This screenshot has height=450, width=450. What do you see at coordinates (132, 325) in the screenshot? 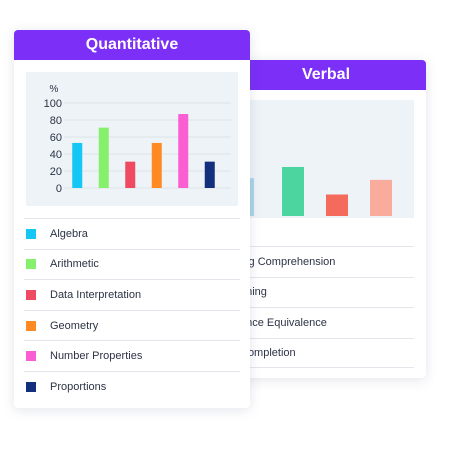
I see `legend-item-geometry: Geometry` at bounding box center [132, 325].